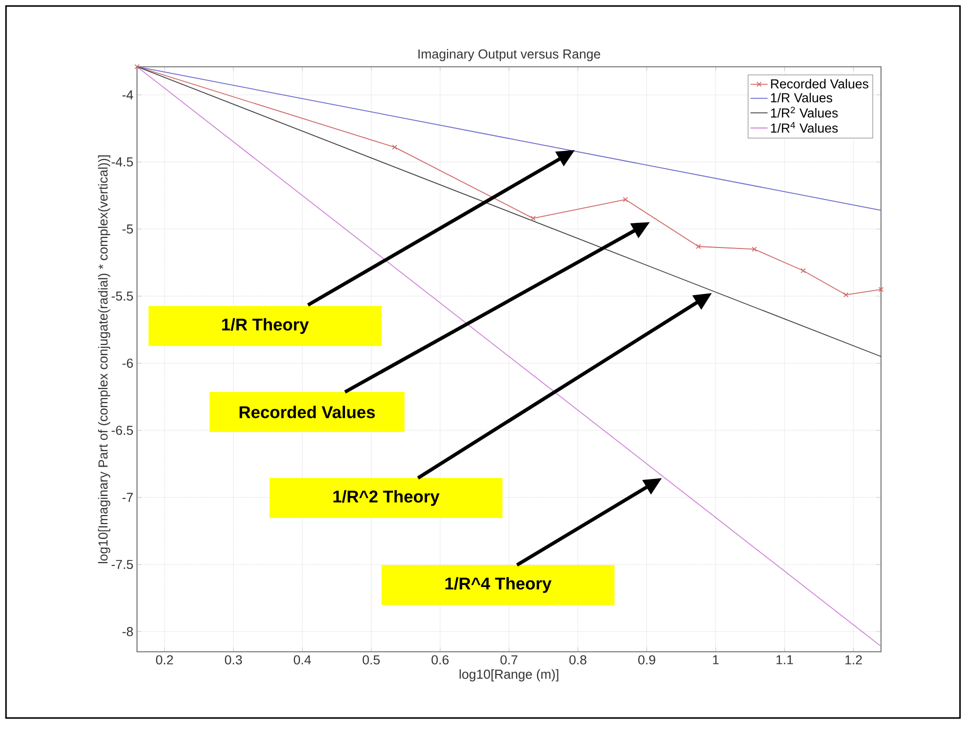  What do you see at coordinates (509, 675) in the screenshot?
I see `x-axis-title: log10[Range (m)]` at bounding box center [509, 675].